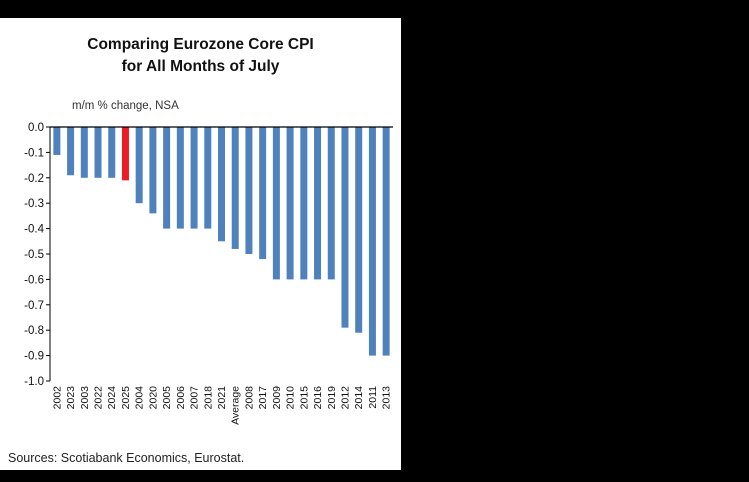 This screenshot has height=482, width=749. I want to click on y-axis-label: -0.8, so click(34, 331).